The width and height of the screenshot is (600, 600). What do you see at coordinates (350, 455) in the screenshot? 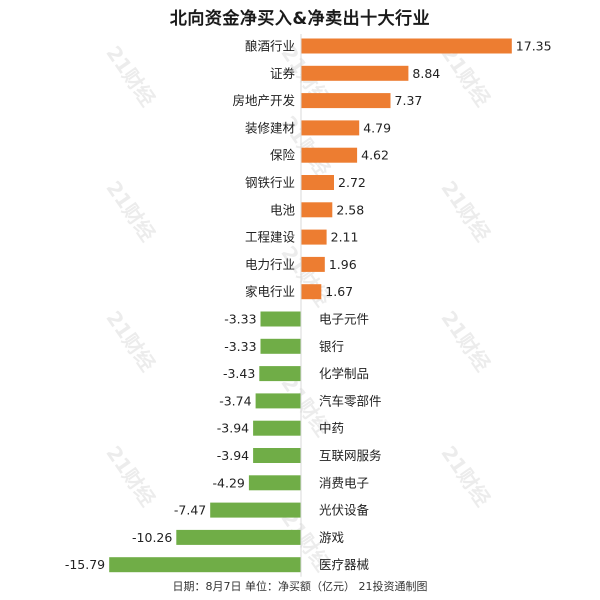
I see `category-label: 互联网服务` at bounding box center [350, 455].